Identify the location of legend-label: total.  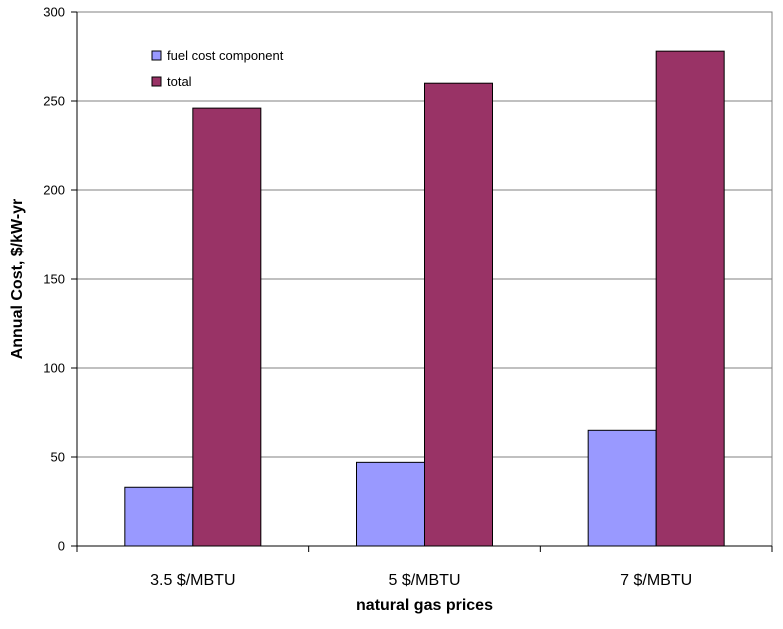
(179, 81).